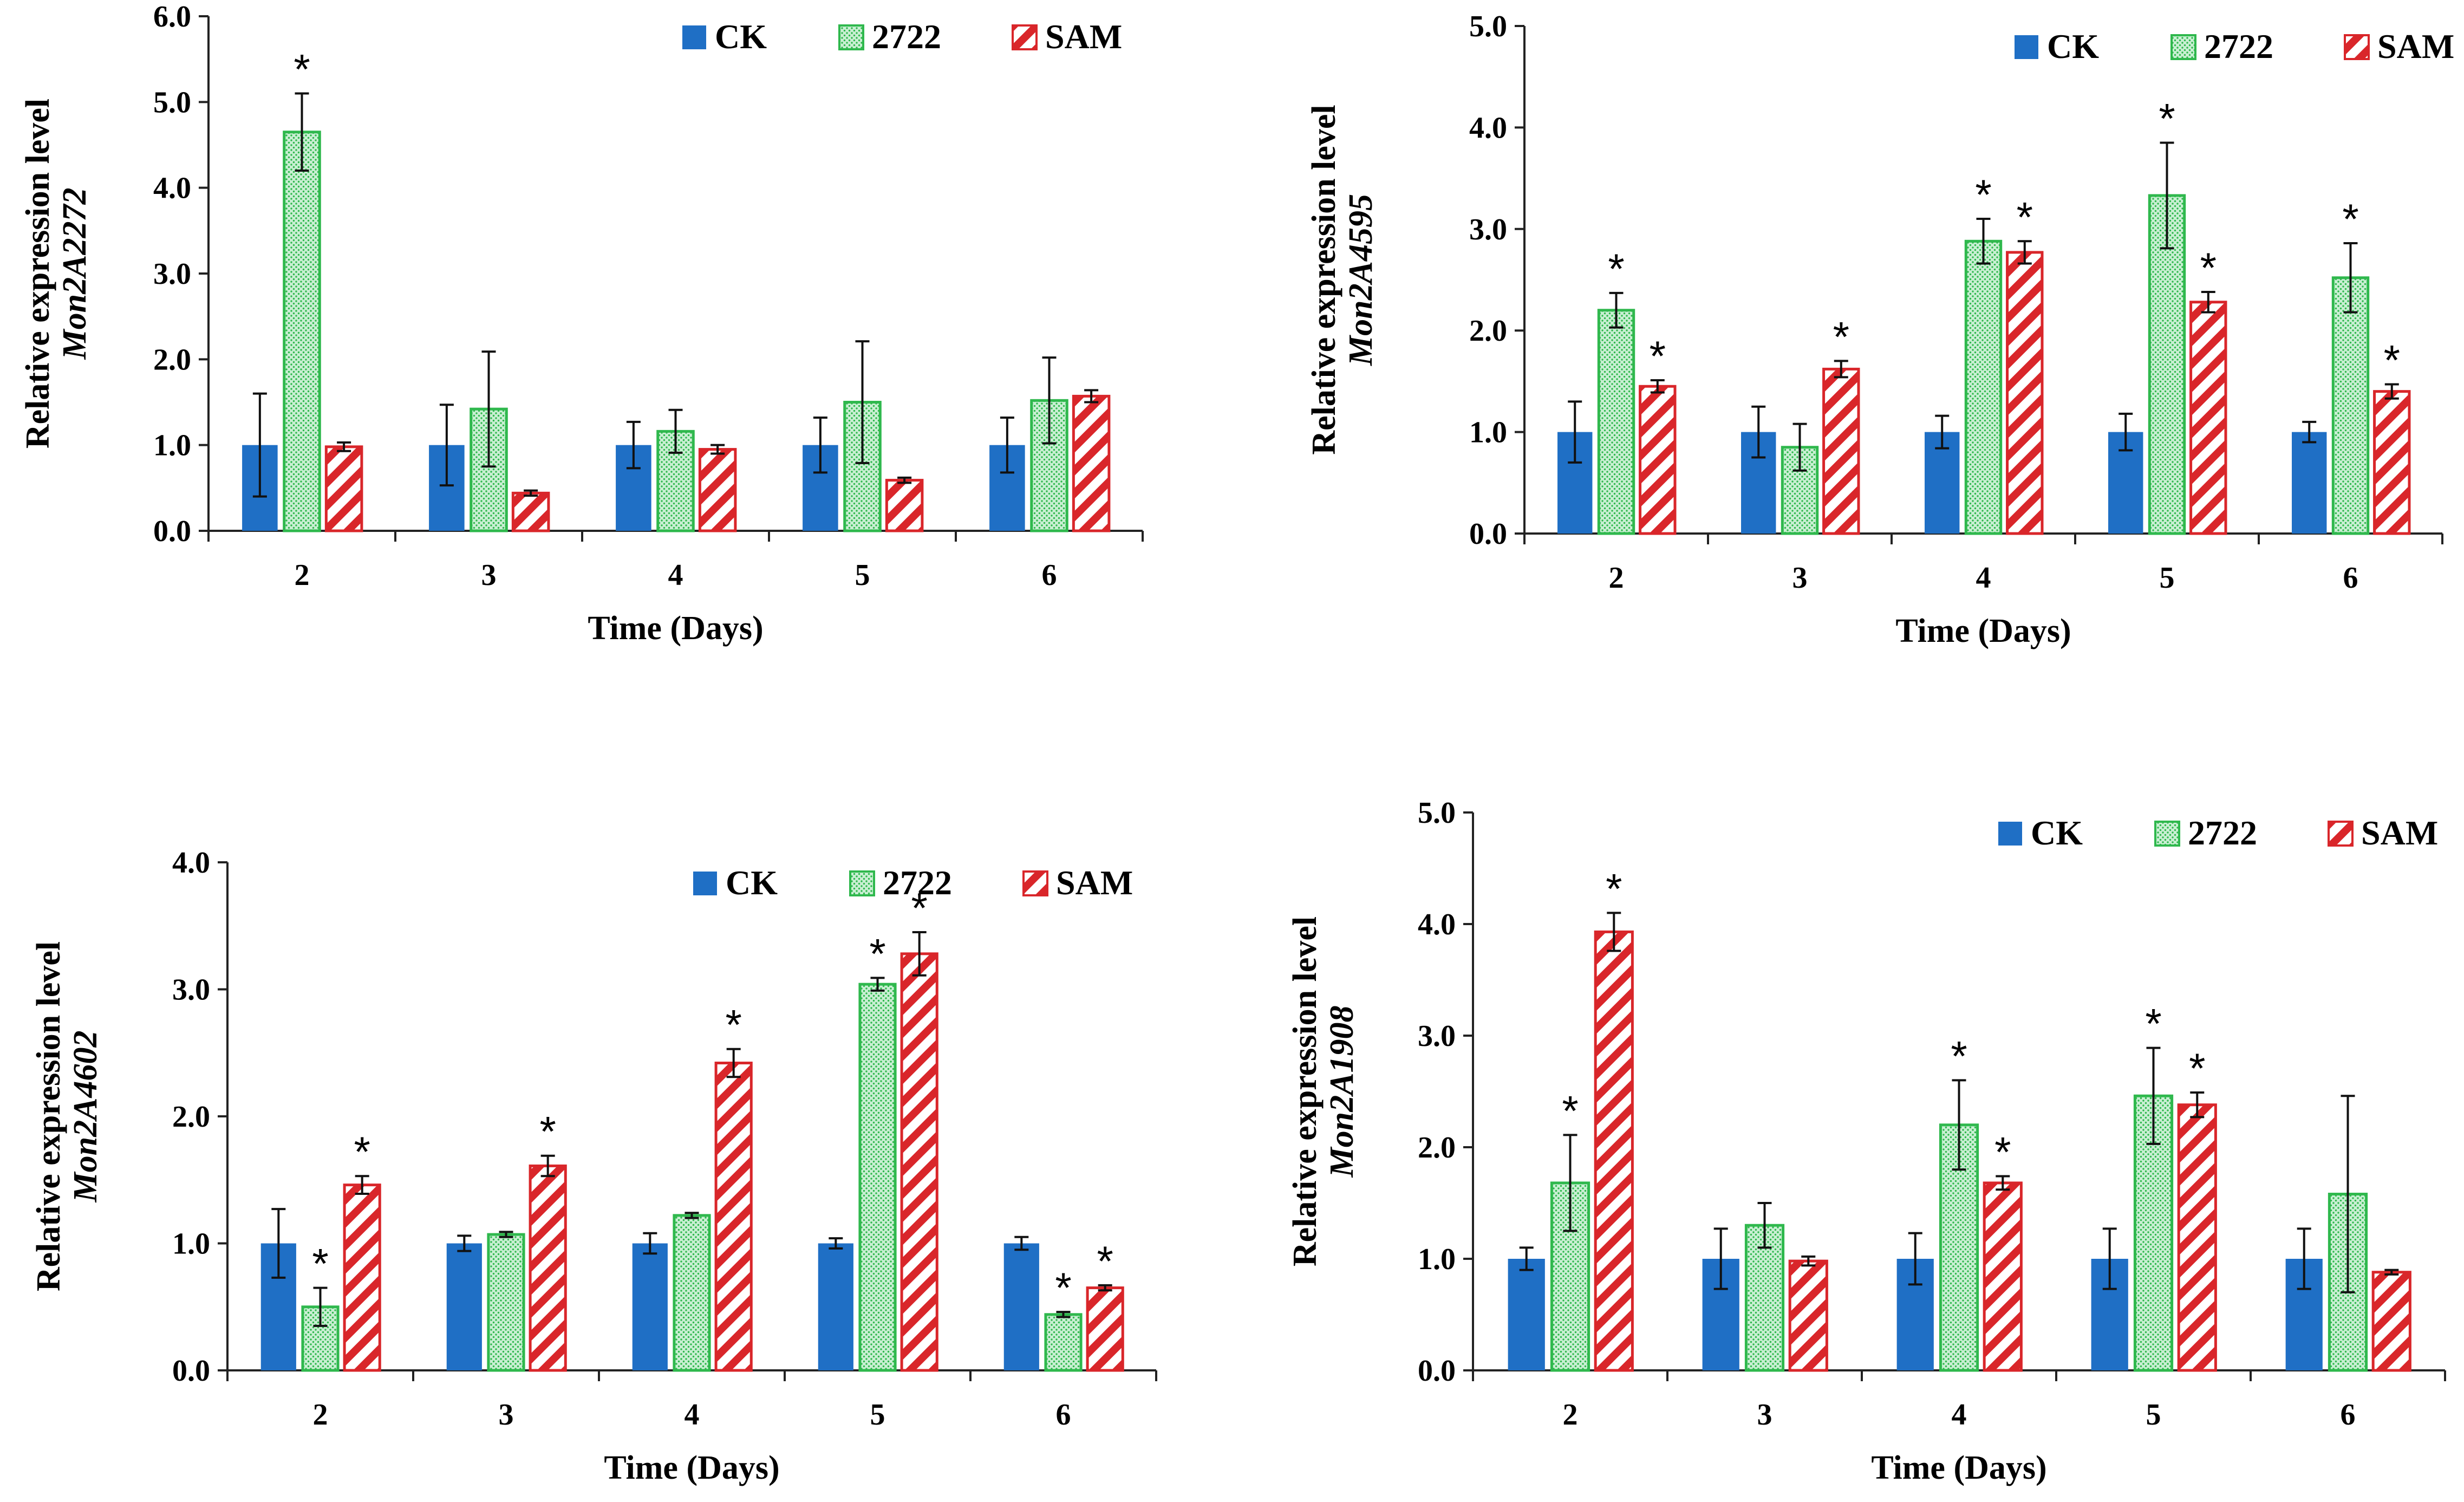  I want to click on y-axis-gene-label: Mon2A4602, so click(86, 1117).